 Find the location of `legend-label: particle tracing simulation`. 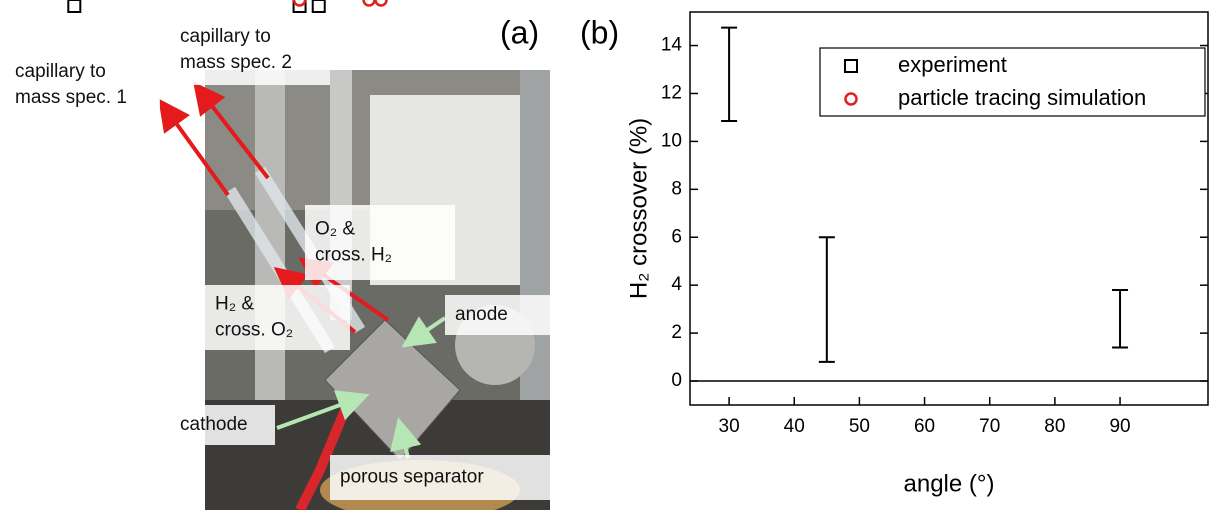

legend-label: particle tracing simulation is located at coordinates (1022, 97).